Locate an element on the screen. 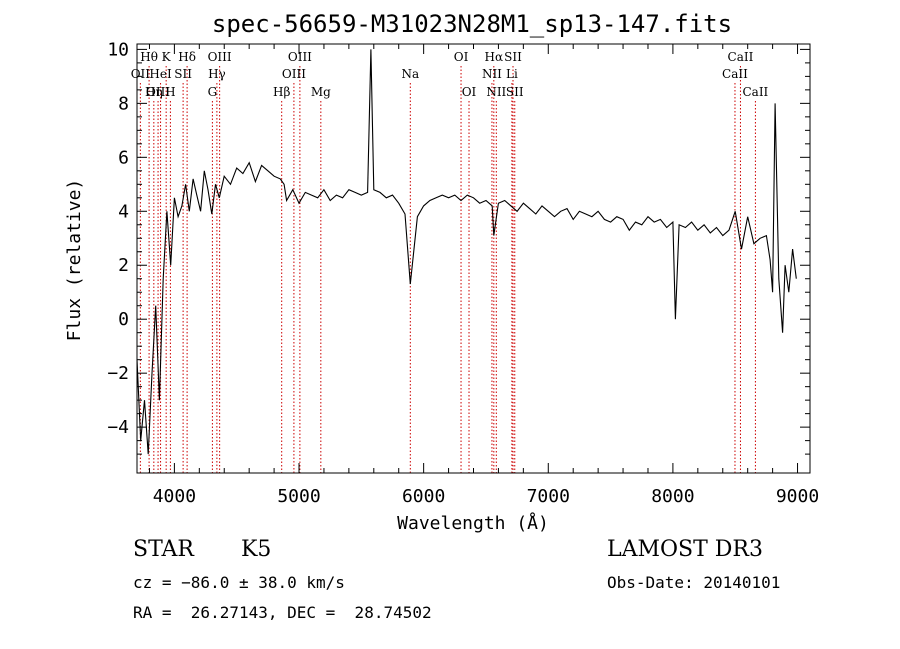 The image size is (900, 649). spectral-line-label: K is located at coordinates (167, 57).